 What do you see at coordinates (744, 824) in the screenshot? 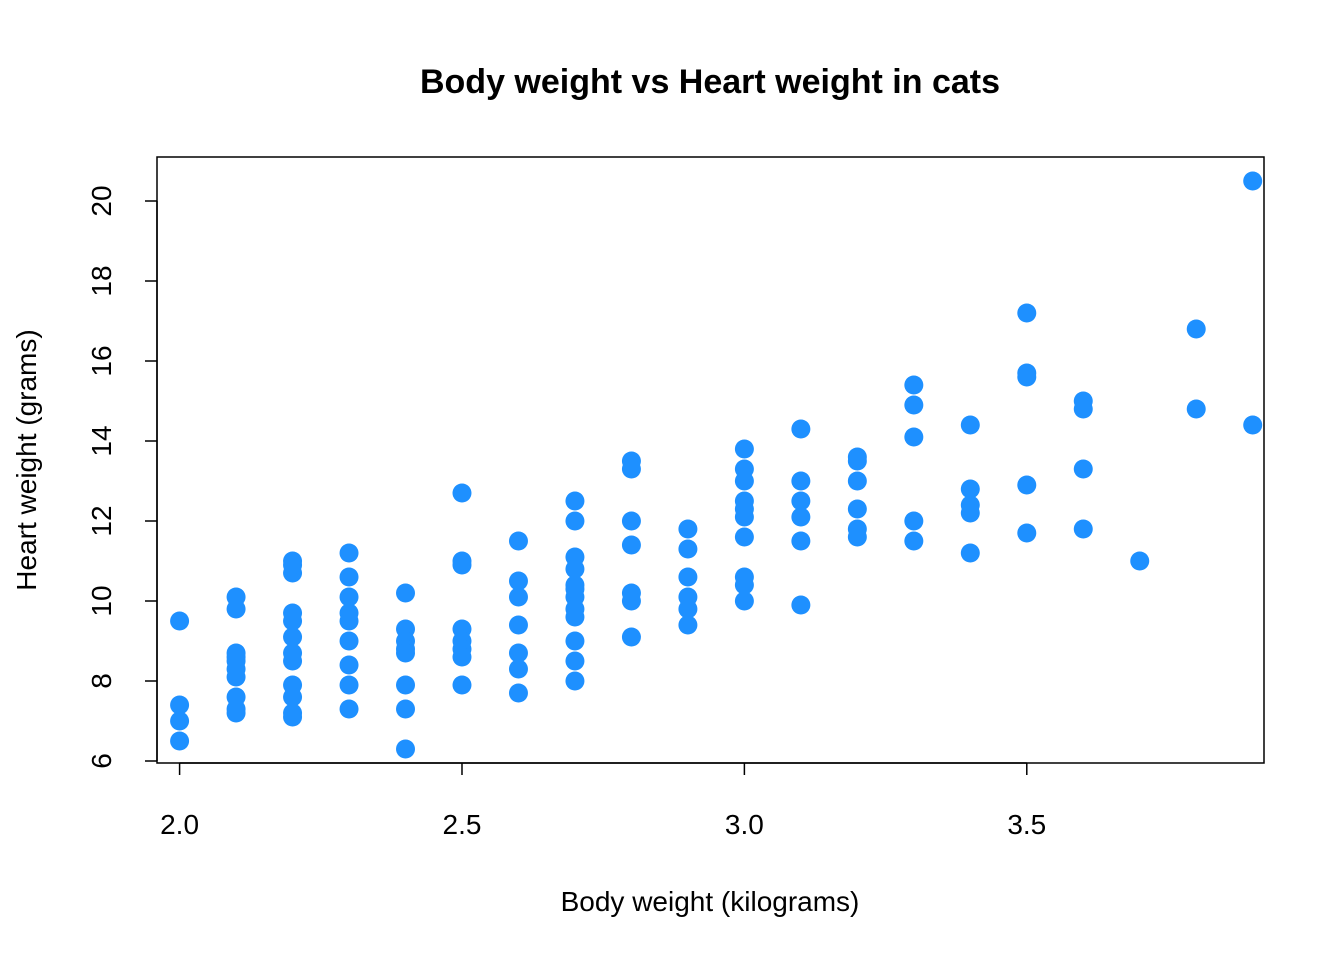
I see `x-tick-label: 3.0` at bounding box center [744, 824].